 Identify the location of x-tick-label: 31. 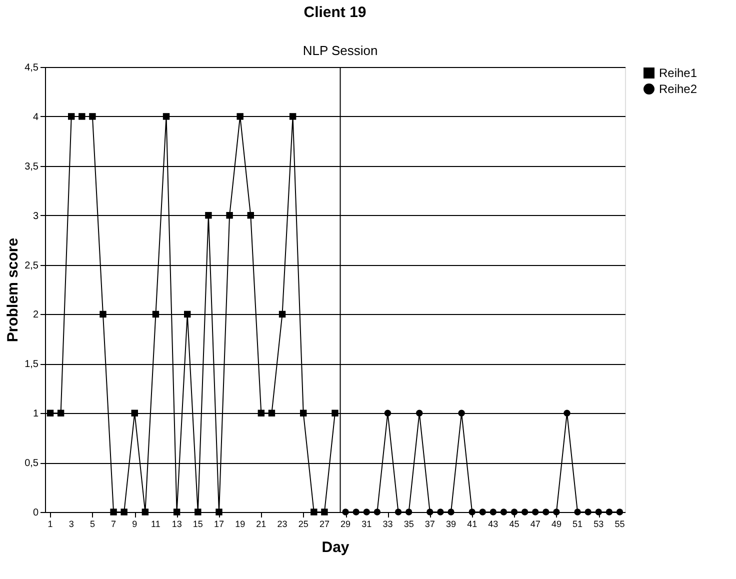
(367, 524).